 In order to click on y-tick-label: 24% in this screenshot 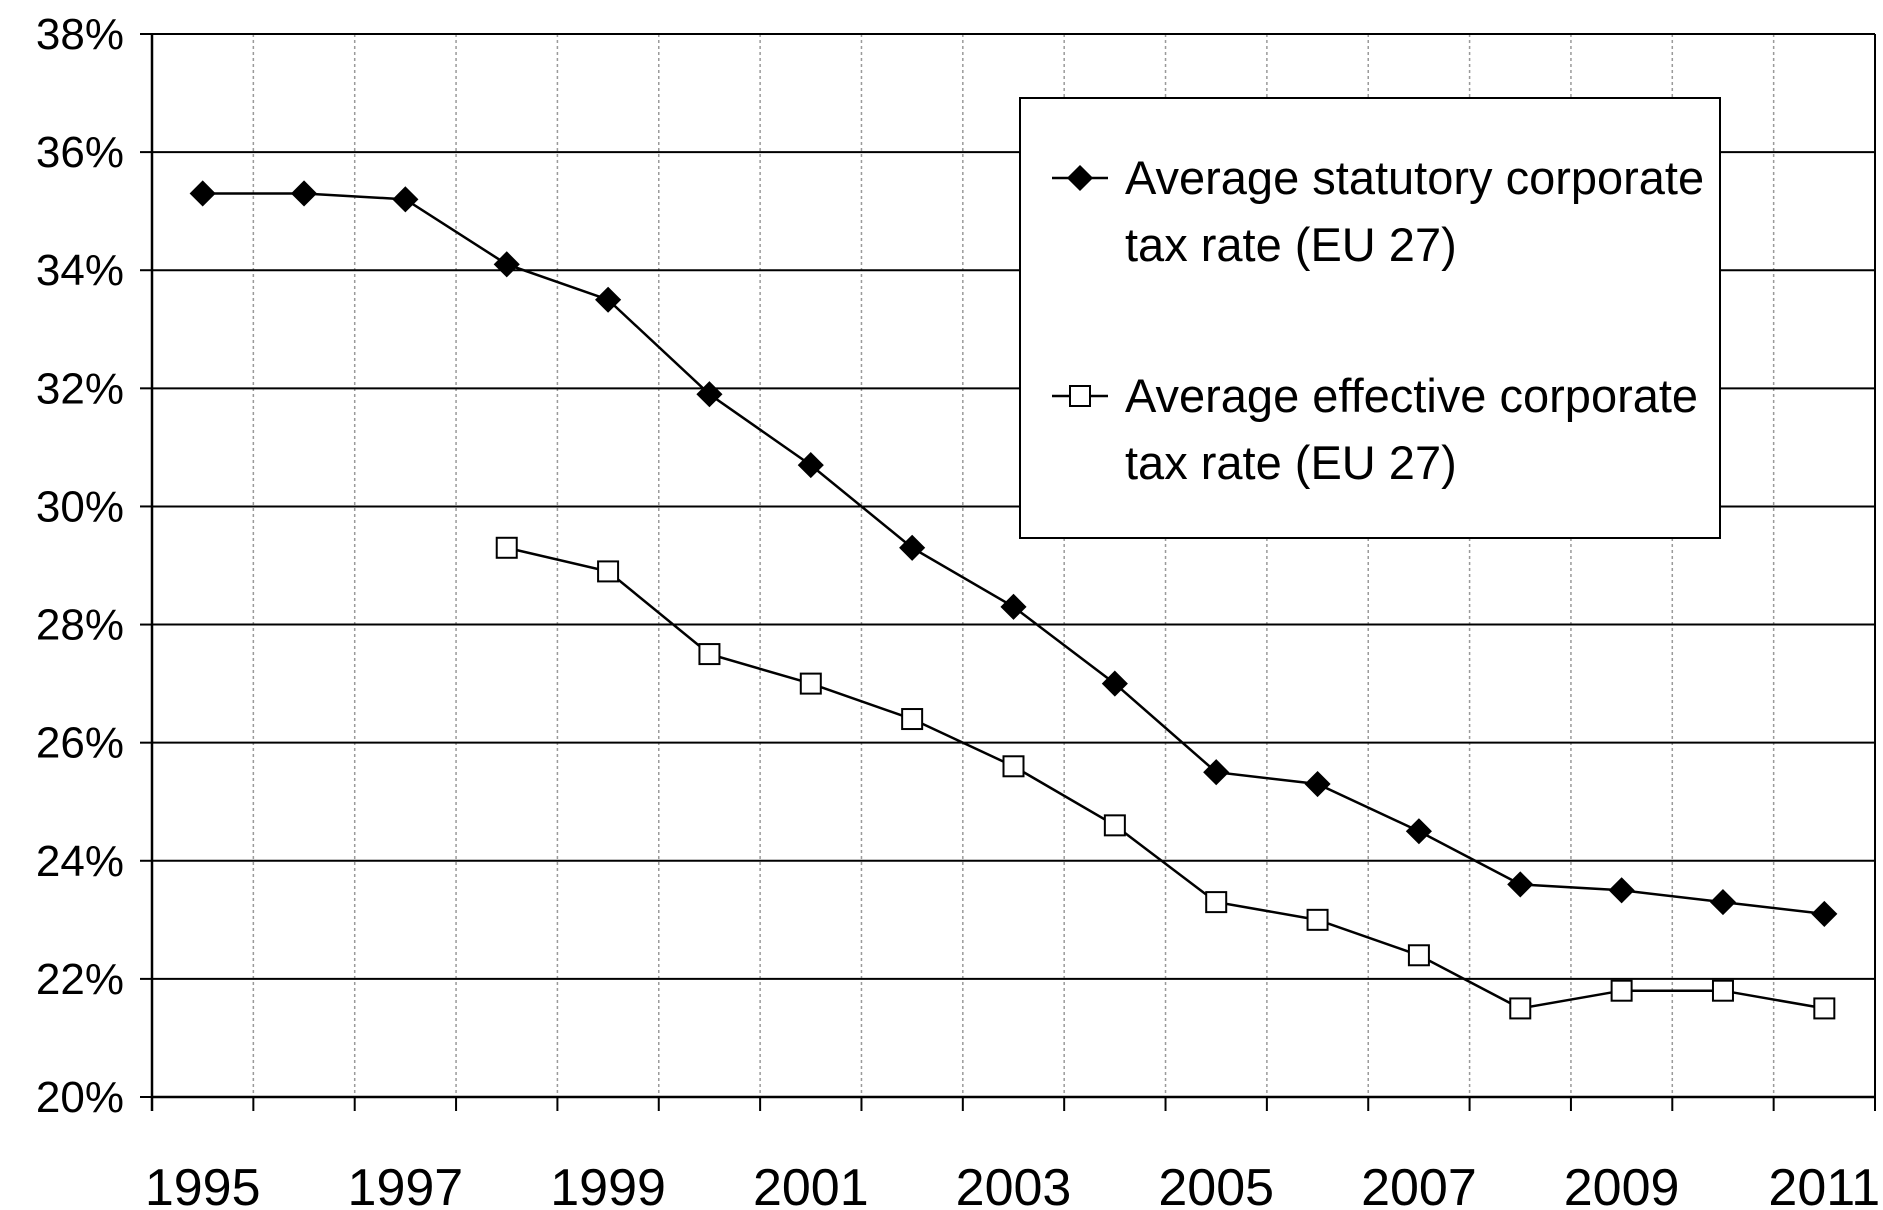, I will do `click(80, 861)`.